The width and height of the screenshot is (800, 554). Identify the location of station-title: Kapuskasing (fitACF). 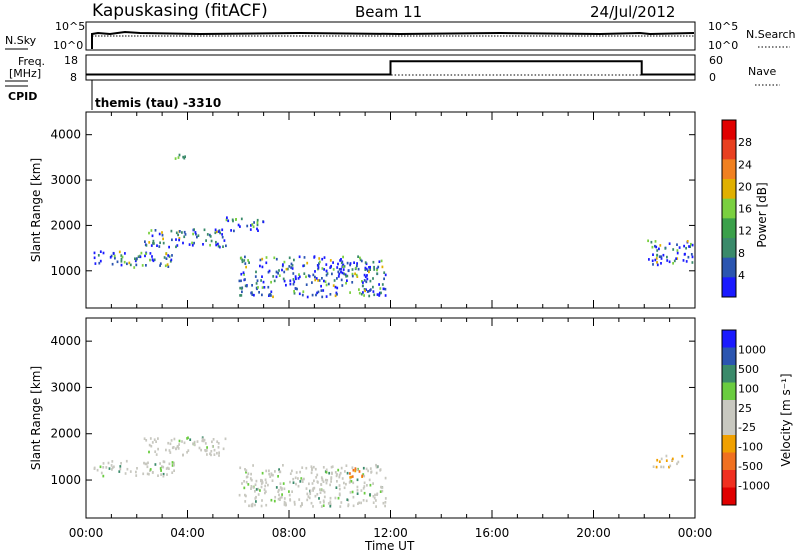
(180, 11).